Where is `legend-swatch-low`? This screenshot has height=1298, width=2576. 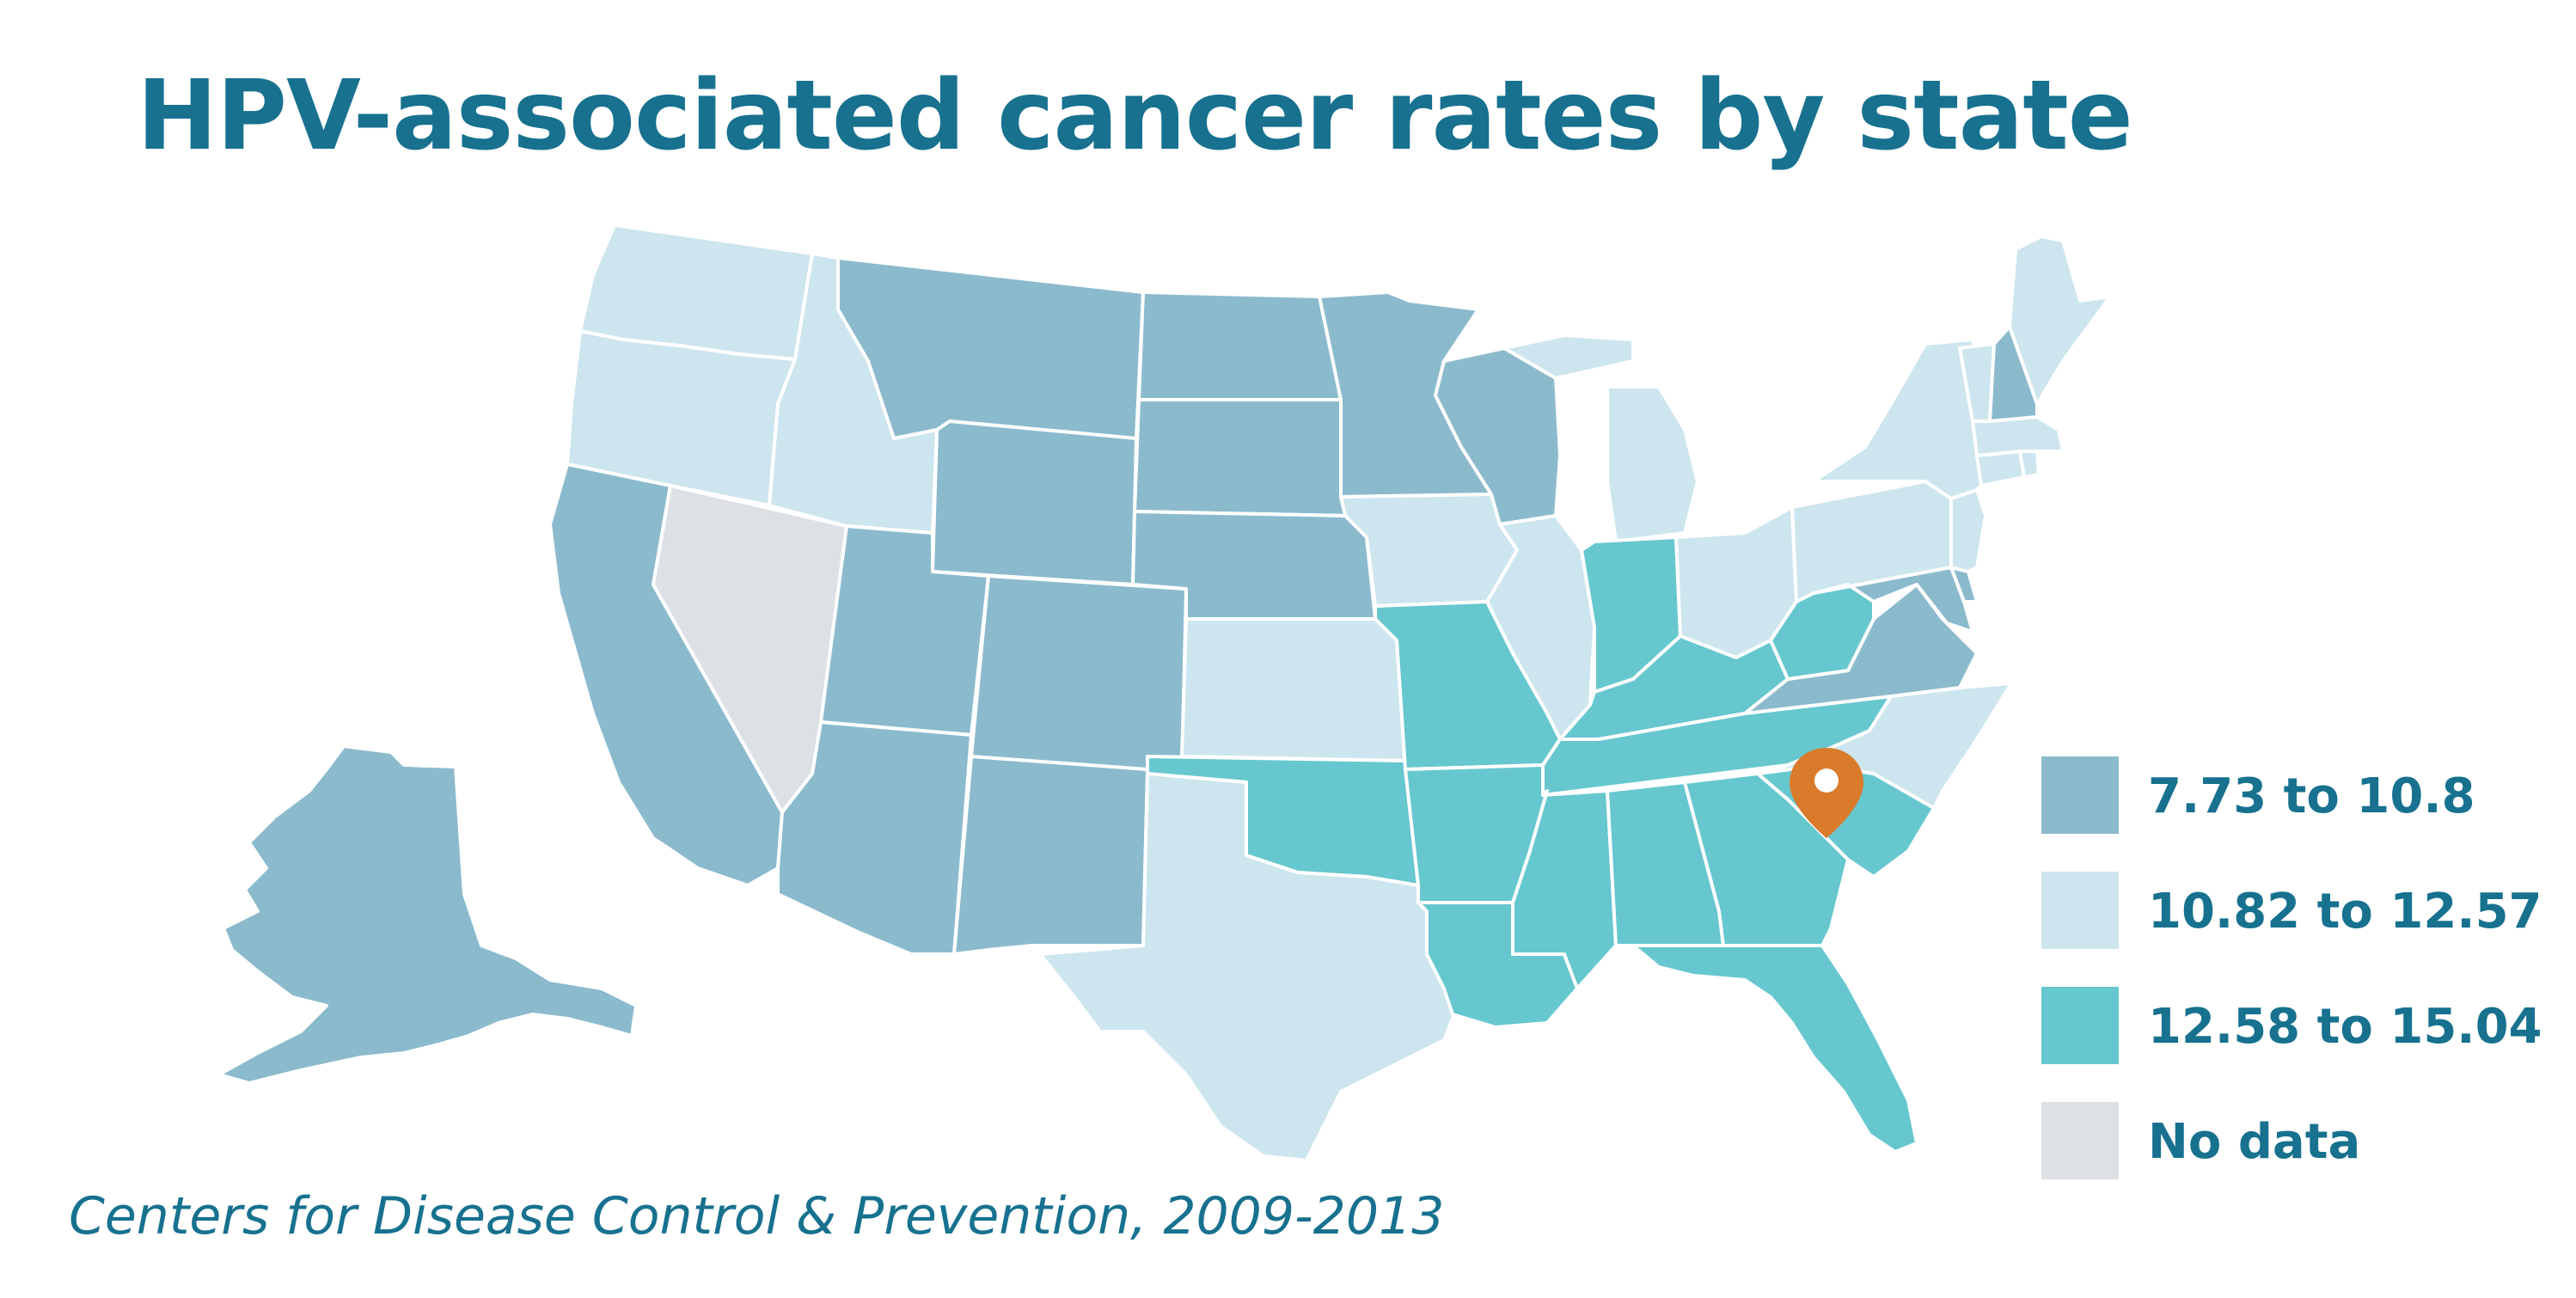
legend-swatch-low is located at coordinates (2080, 795).